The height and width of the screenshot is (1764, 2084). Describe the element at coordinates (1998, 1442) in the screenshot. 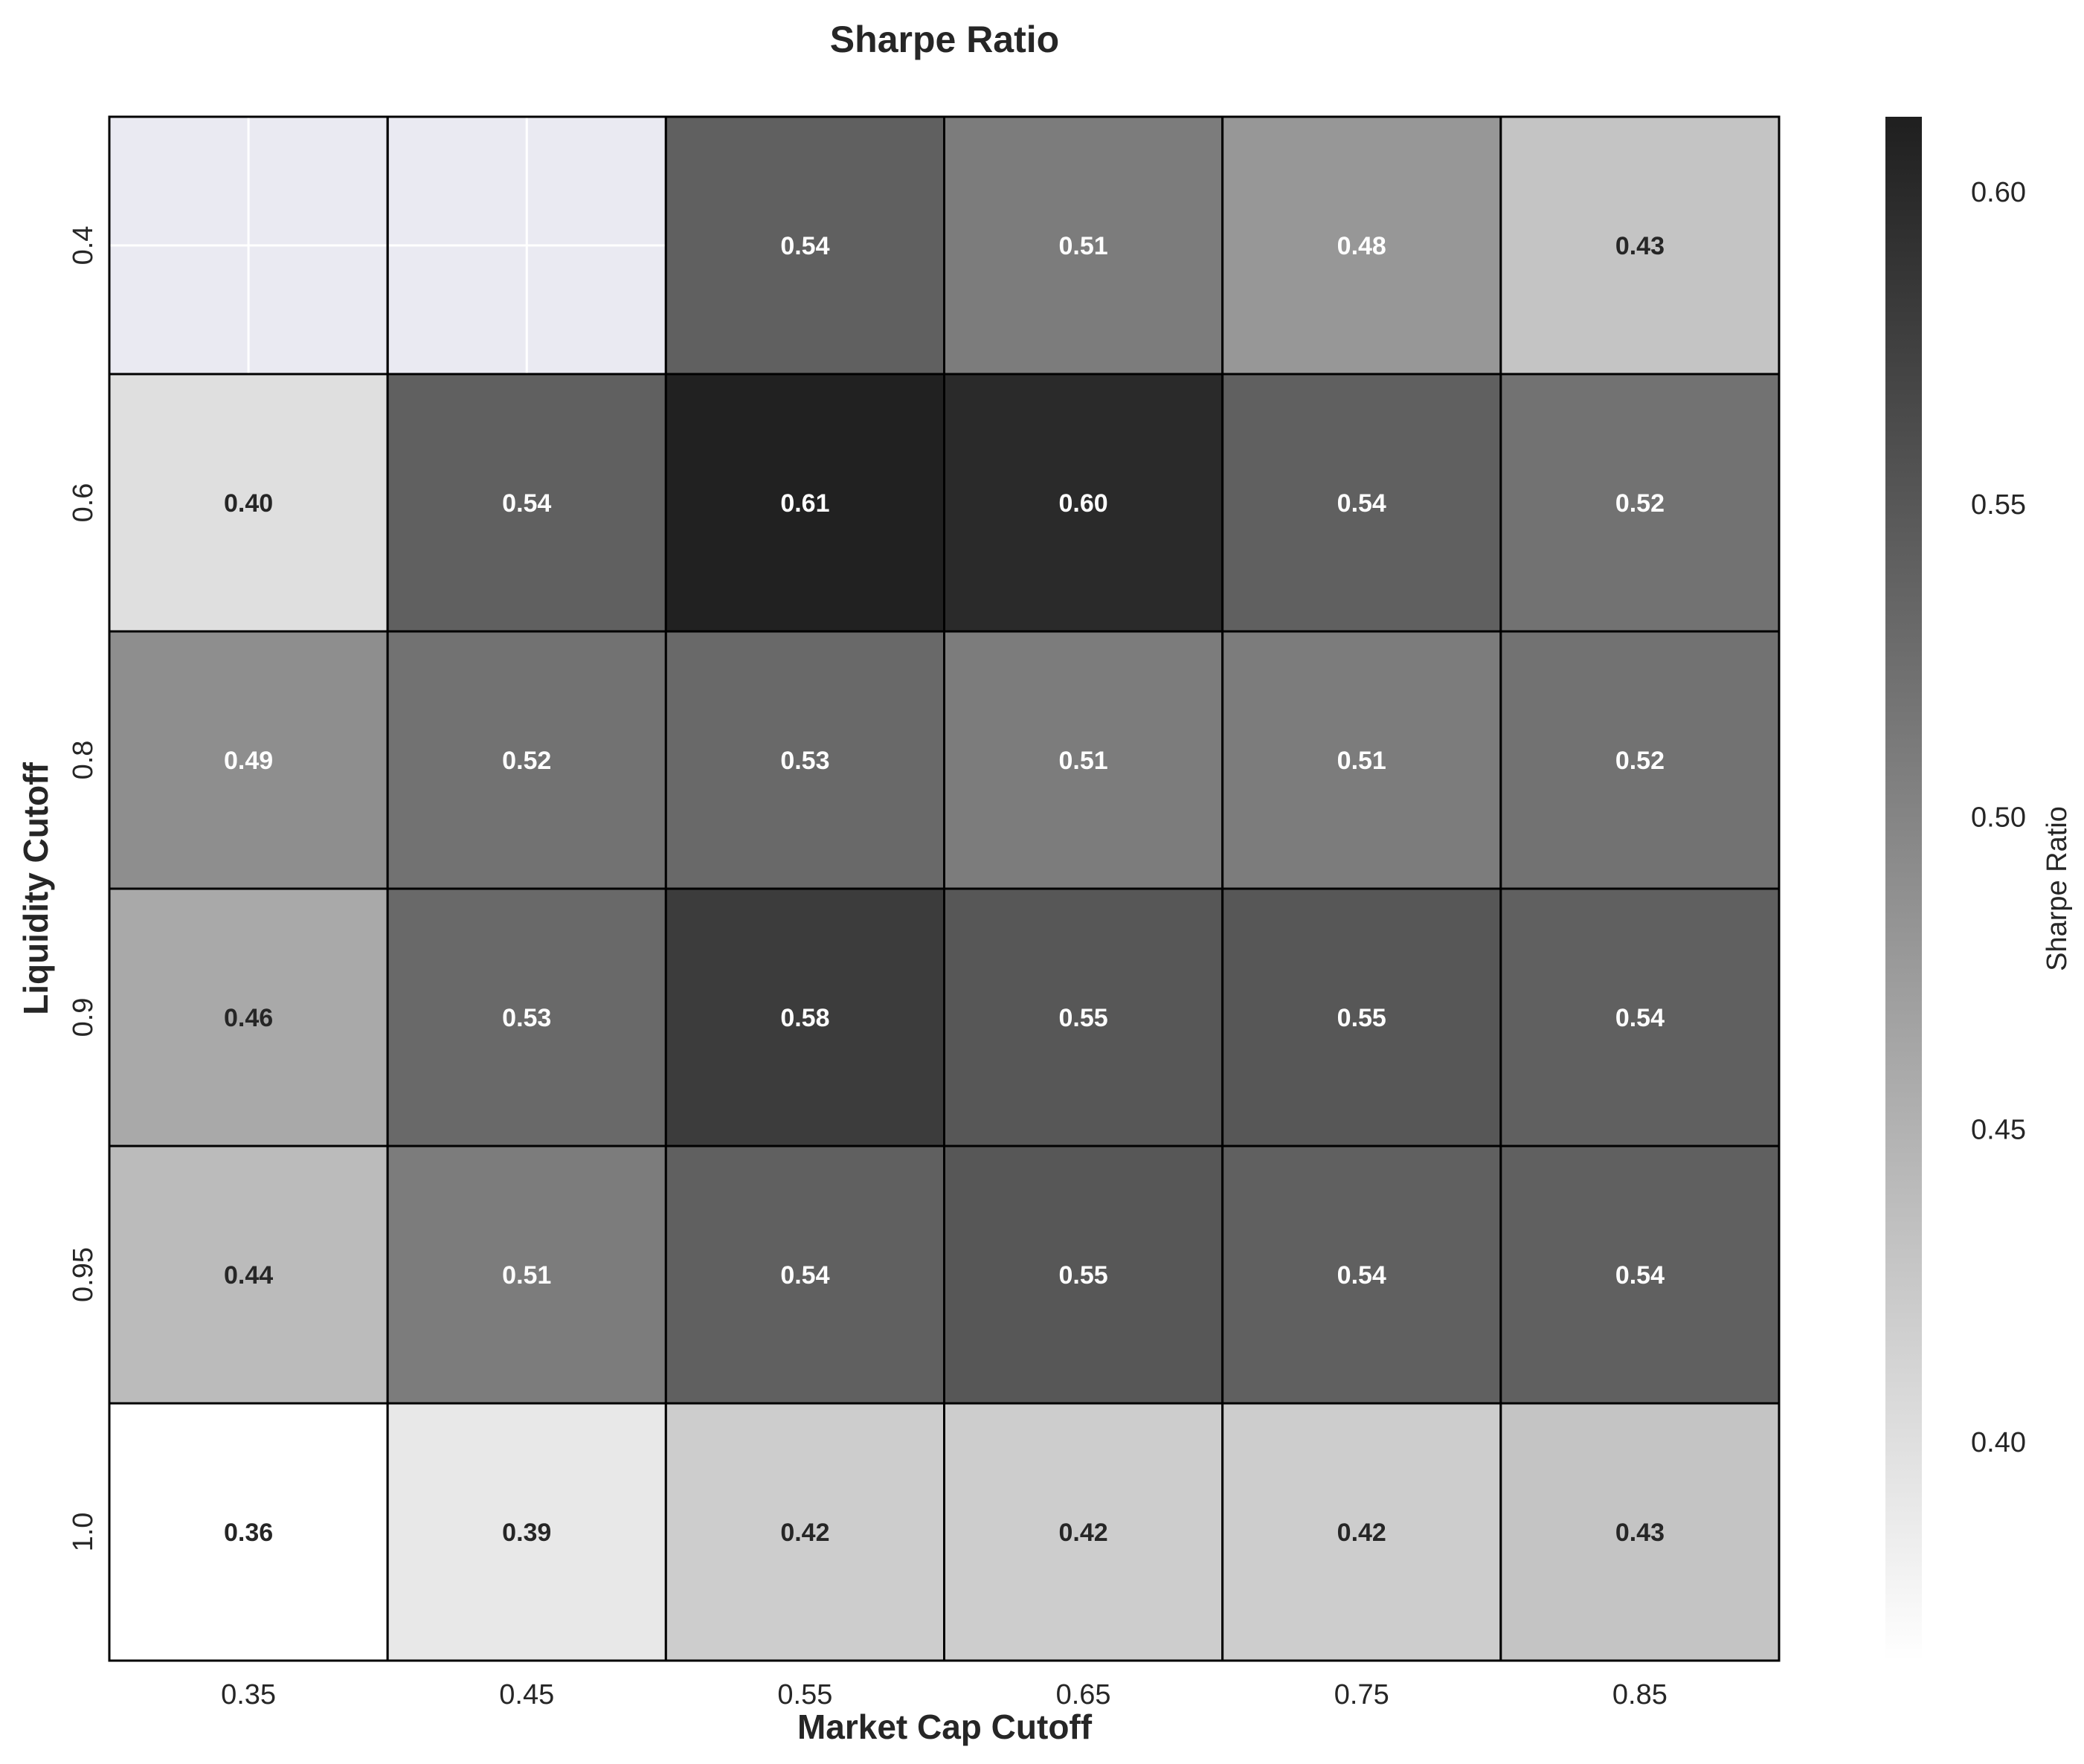

I see `colorbar-tick-label: 0.40` at that location.